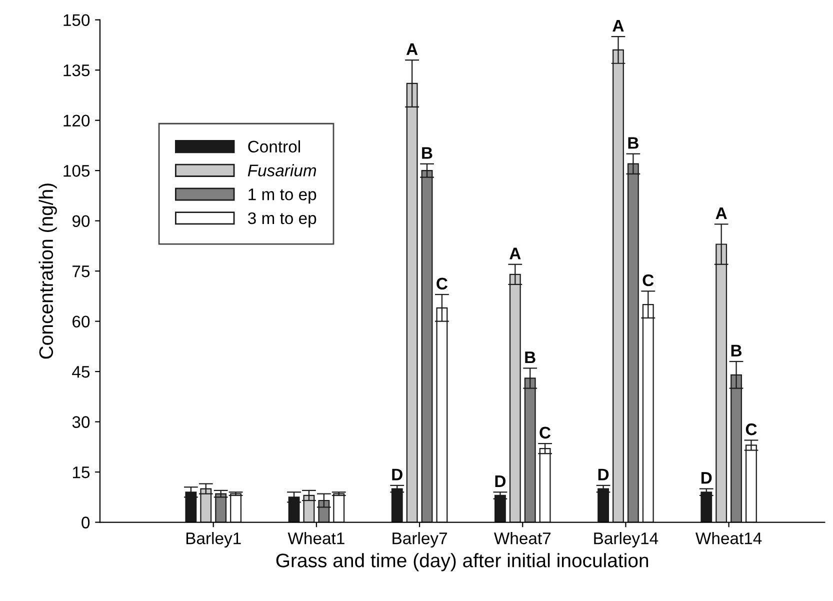 The image size is (833, 601). What do you see at coordinates (81, 422) in the screenshot?
I see `y-tick-label: 30` at bounding box center [81, 422].